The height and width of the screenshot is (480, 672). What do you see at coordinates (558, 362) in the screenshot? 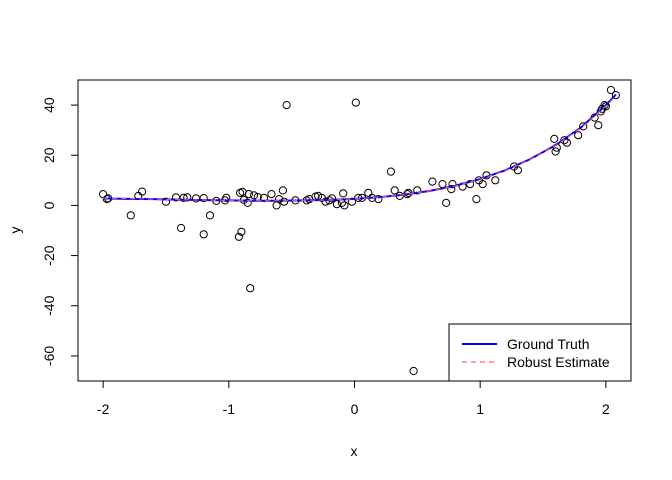
I see `legend-label-robust-estimate: Robust Estimate` at bounding box center [558, 362].